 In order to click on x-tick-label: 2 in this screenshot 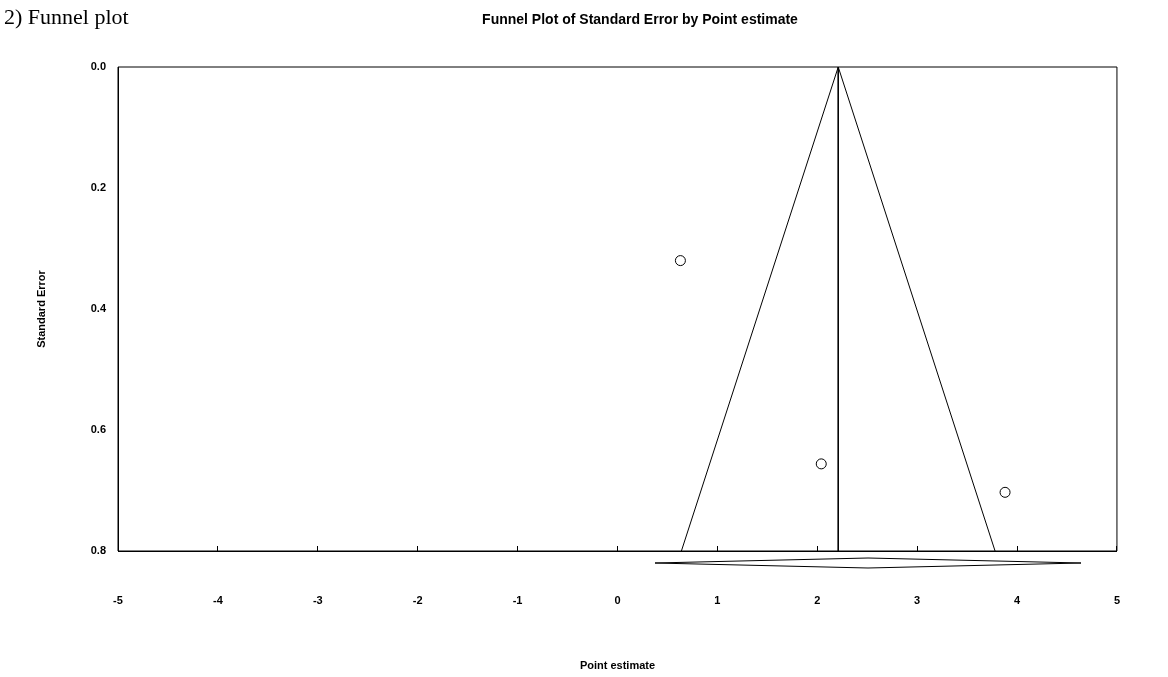, I will do `click(817, 599)`.